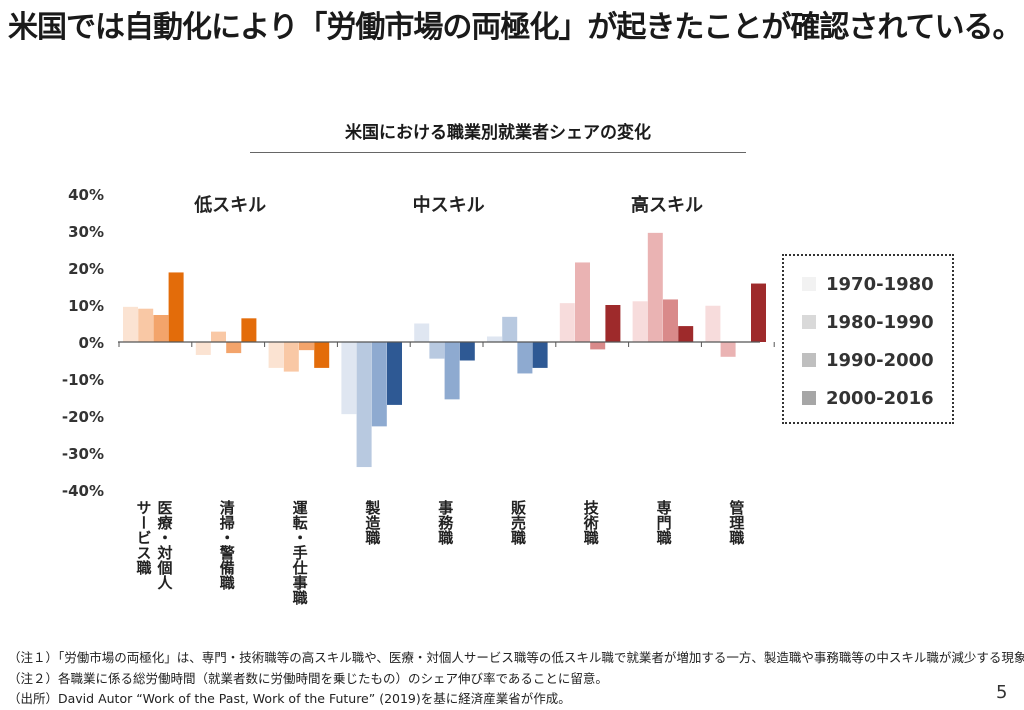  What do you see at coordinates (880, 322) in the screenshot?
I see `legend-label-1980-1990: 1980-1990` at bounding box center [880, 322].